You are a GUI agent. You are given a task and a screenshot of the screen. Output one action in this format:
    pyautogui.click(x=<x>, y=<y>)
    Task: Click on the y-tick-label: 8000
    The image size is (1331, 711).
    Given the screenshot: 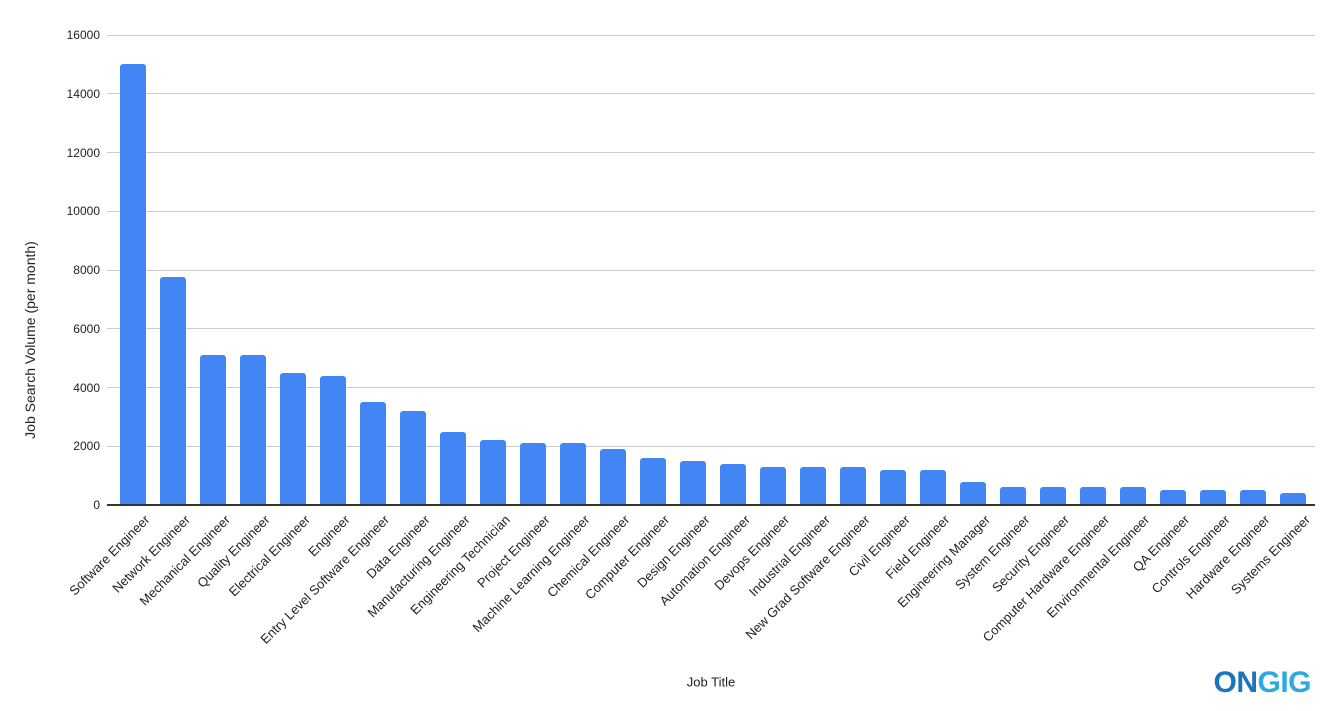 What is the action you would take?
    pyautogui.click(x=86, y=270)
    